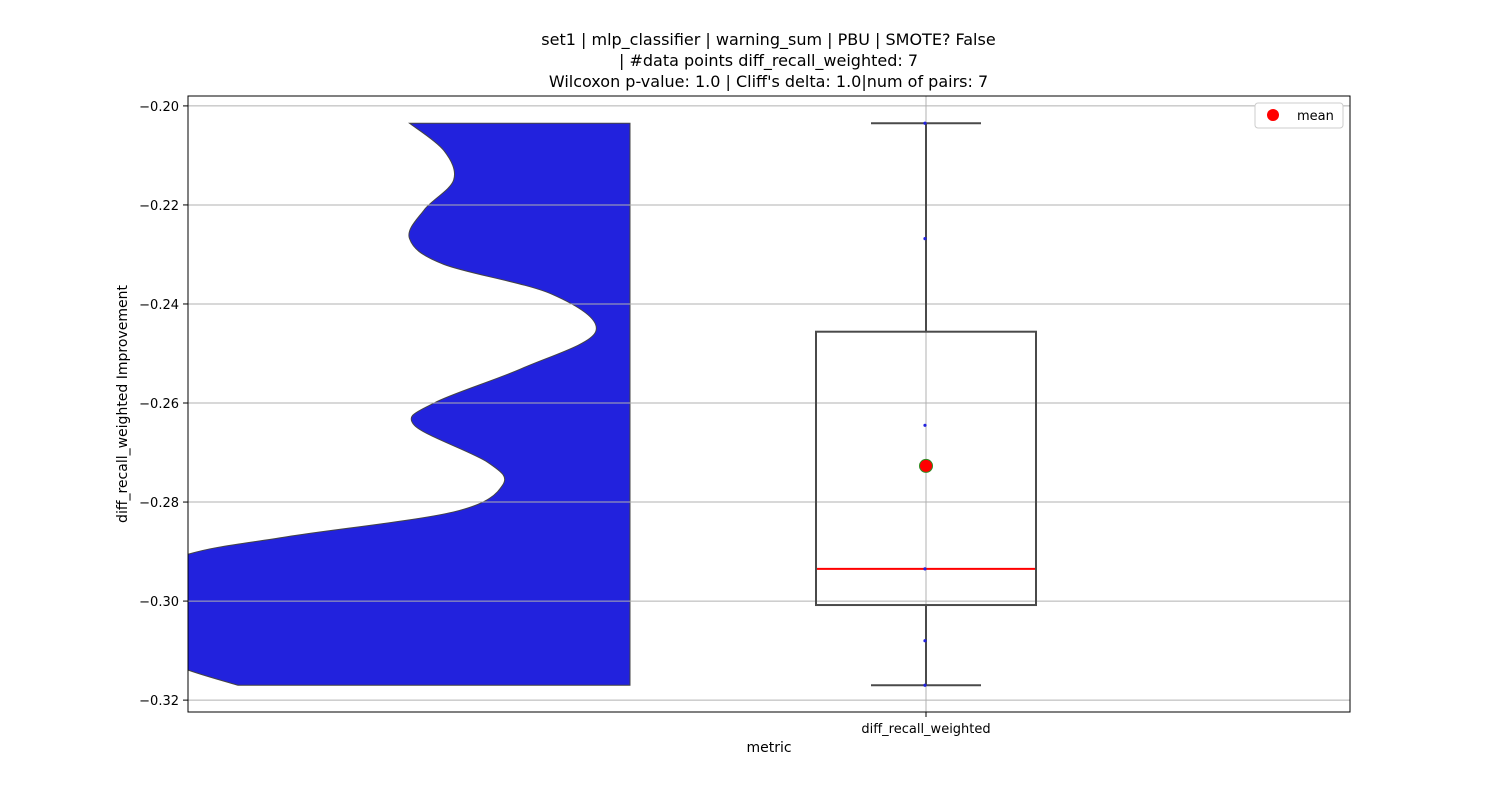  I want to click on data-points, so click(926, 404).